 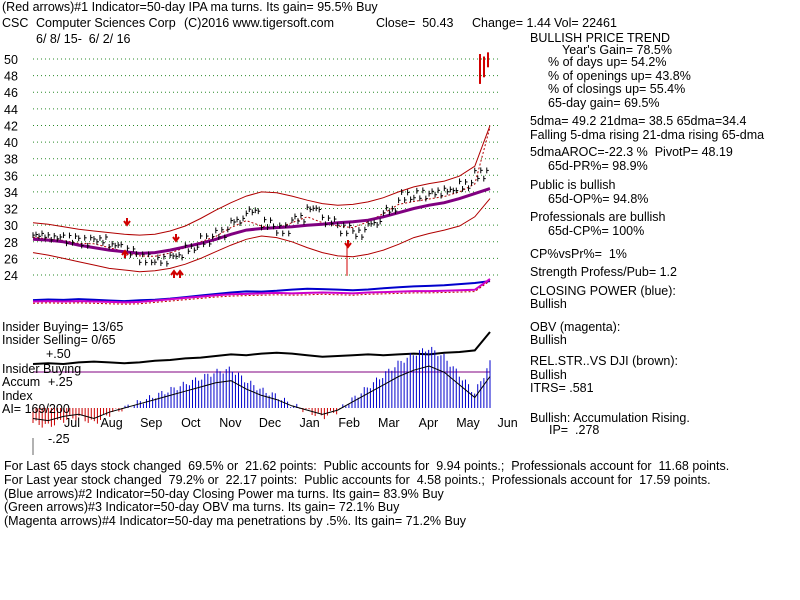 I want to click on closing-power-line, so click(x=261, y=291).